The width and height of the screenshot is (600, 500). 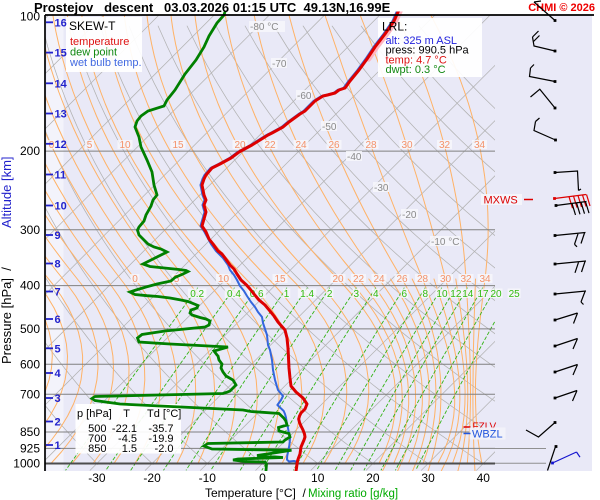 I want to click on svg-text: temperature, so click(x=99, y=42).